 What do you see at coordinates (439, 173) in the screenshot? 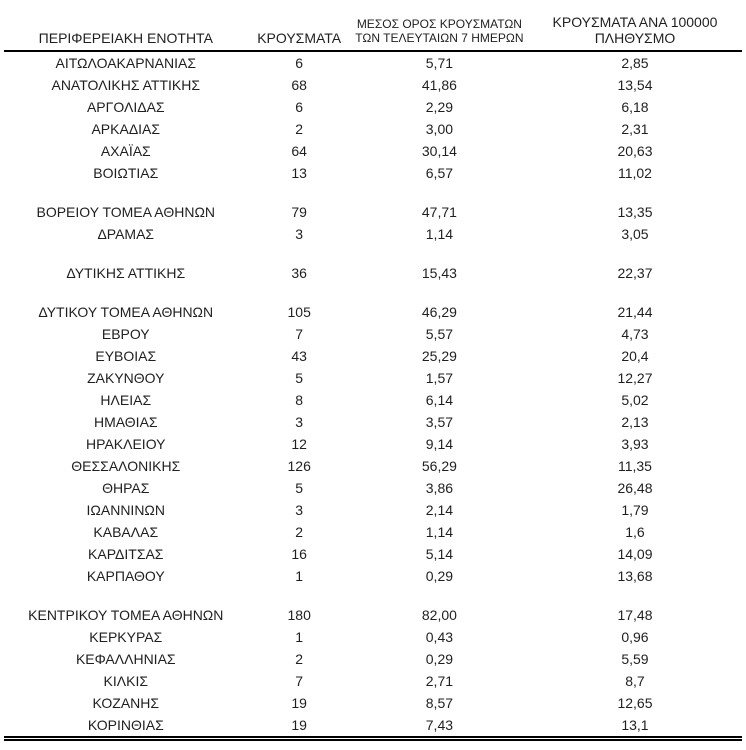
I see `avg7-cell: 6,57` at bounding box center [439, 173].